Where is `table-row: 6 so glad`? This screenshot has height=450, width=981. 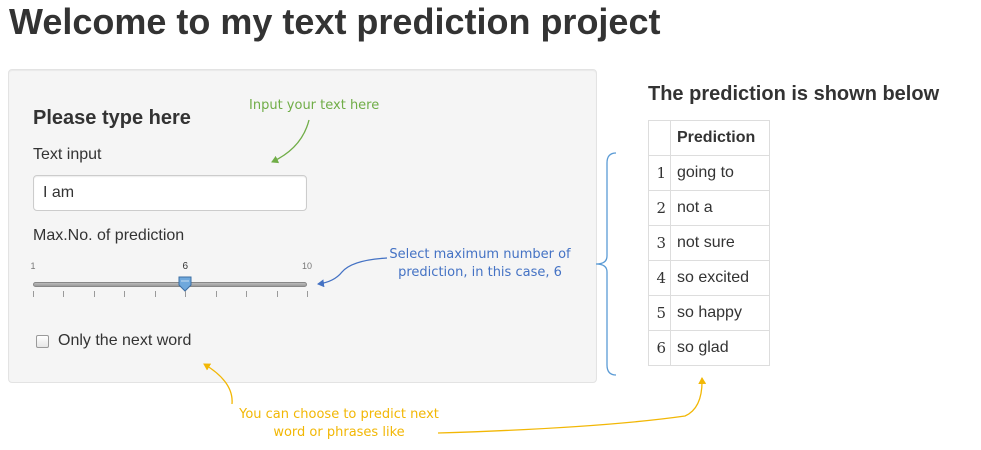 table-row: 6 so glad is located at coordinates (709, 348).